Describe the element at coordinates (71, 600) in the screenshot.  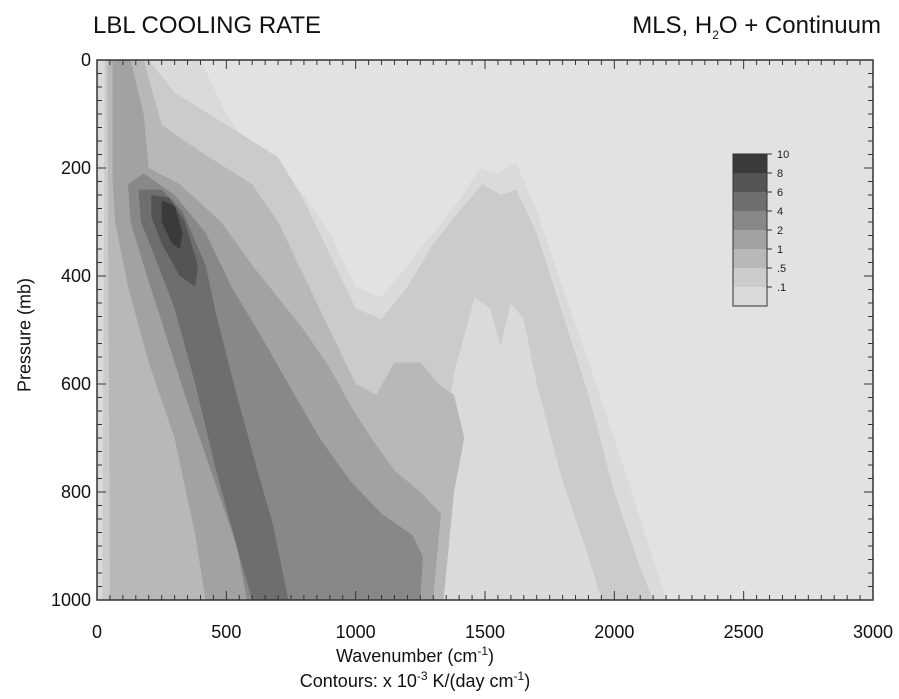
I see `y-tick-label: 1000` at that location.